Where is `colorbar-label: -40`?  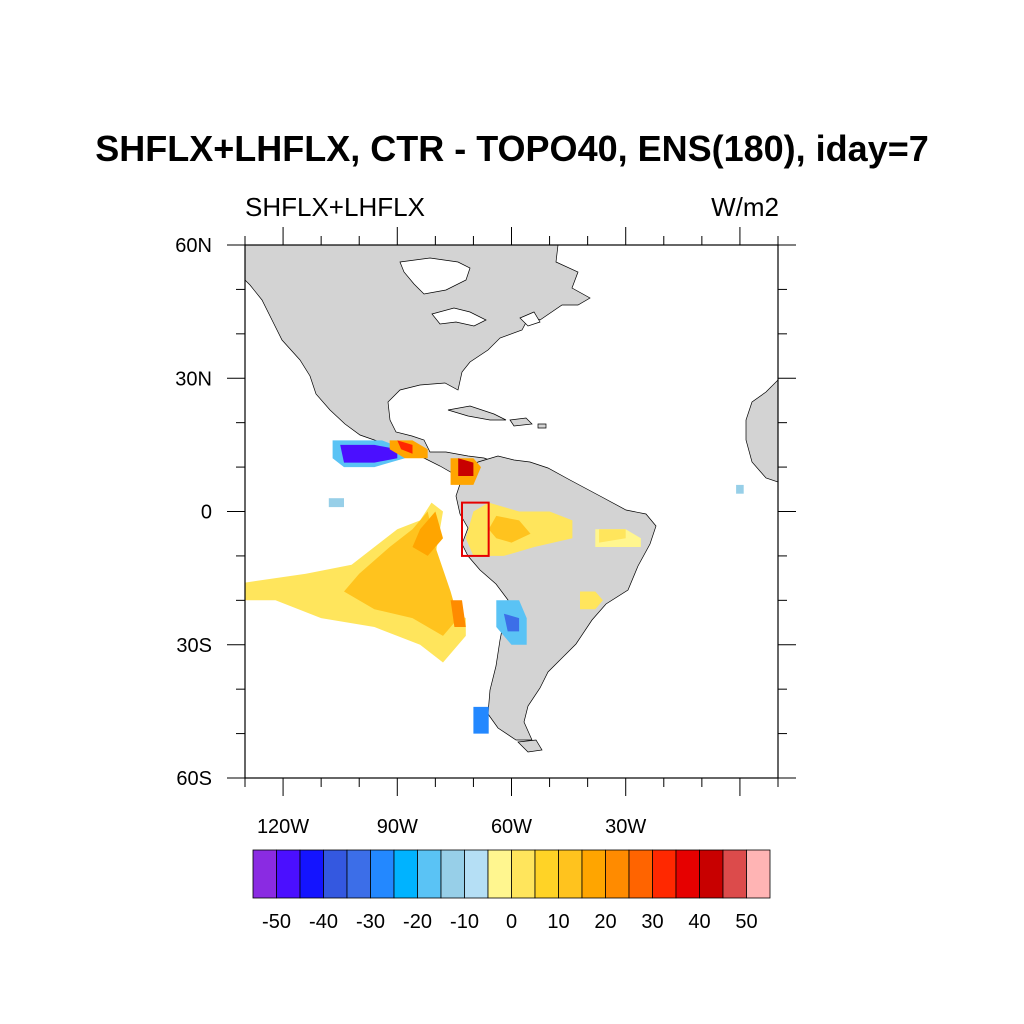
colorbar-label: -40 is located at coordinates (323, 922).